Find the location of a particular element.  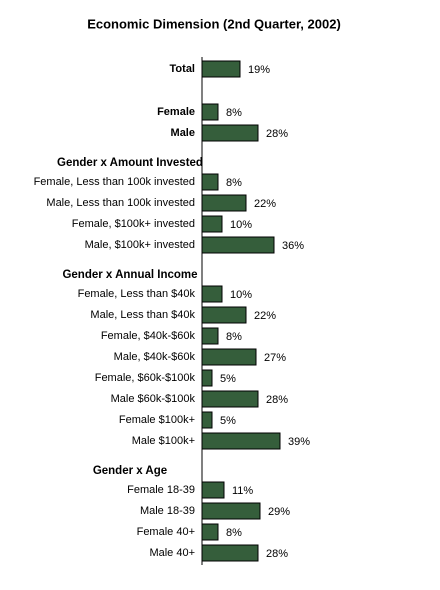

value-label: 11% is located at coordinates (242, 491).